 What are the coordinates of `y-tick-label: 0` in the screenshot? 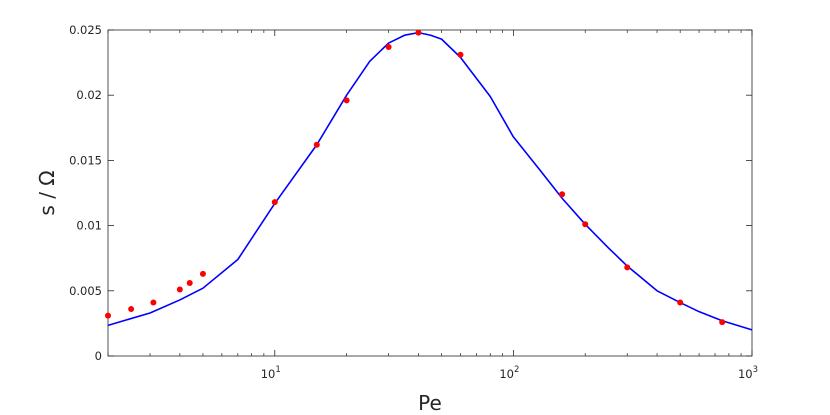 It's located at (98, 356).